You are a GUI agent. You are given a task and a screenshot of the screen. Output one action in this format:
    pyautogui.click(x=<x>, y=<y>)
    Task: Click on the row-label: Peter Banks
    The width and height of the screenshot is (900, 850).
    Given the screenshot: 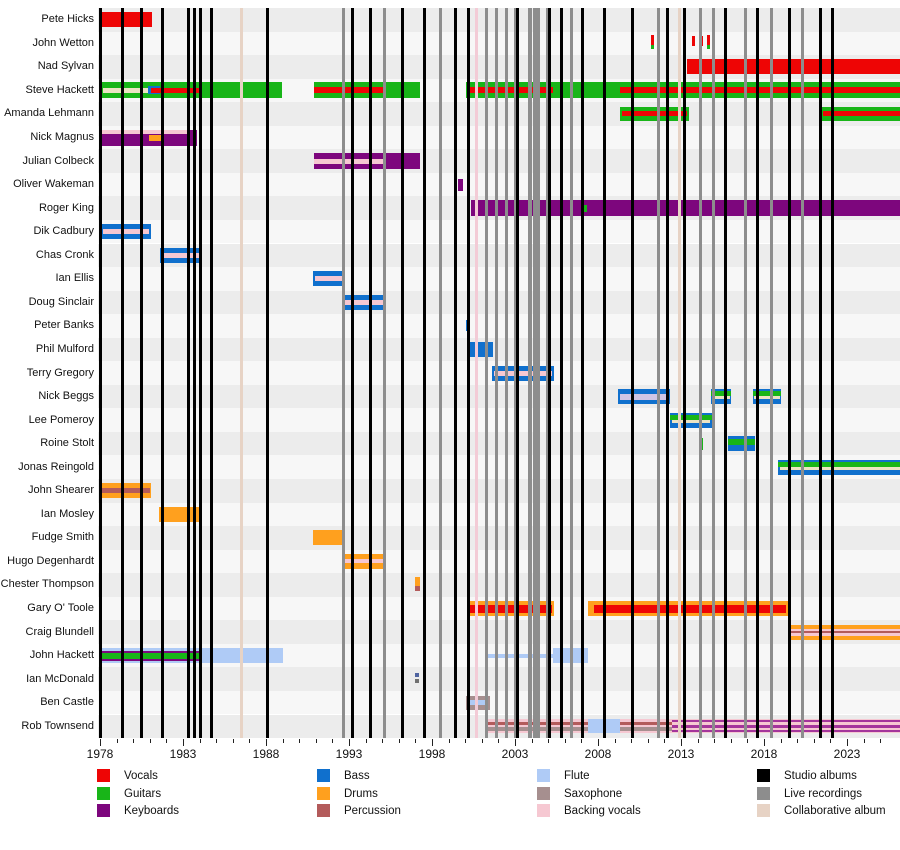 What is the action you would take?
    pyautogui.click(x=64, y=325)
    